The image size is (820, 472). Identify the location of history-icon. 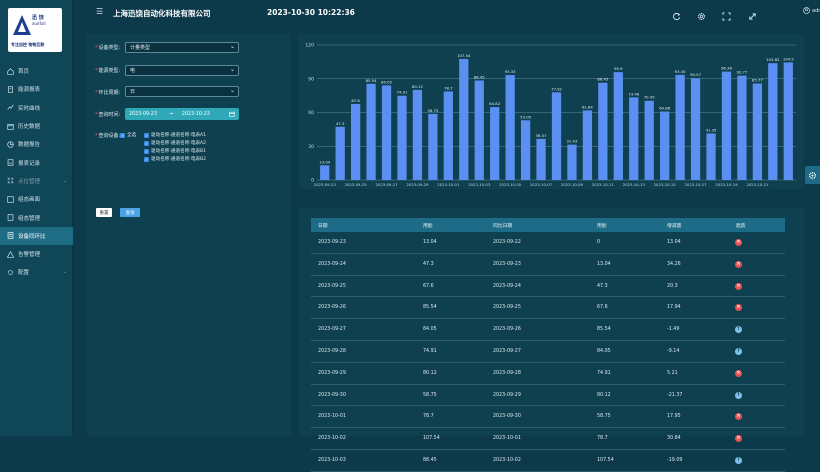
(10, 126).